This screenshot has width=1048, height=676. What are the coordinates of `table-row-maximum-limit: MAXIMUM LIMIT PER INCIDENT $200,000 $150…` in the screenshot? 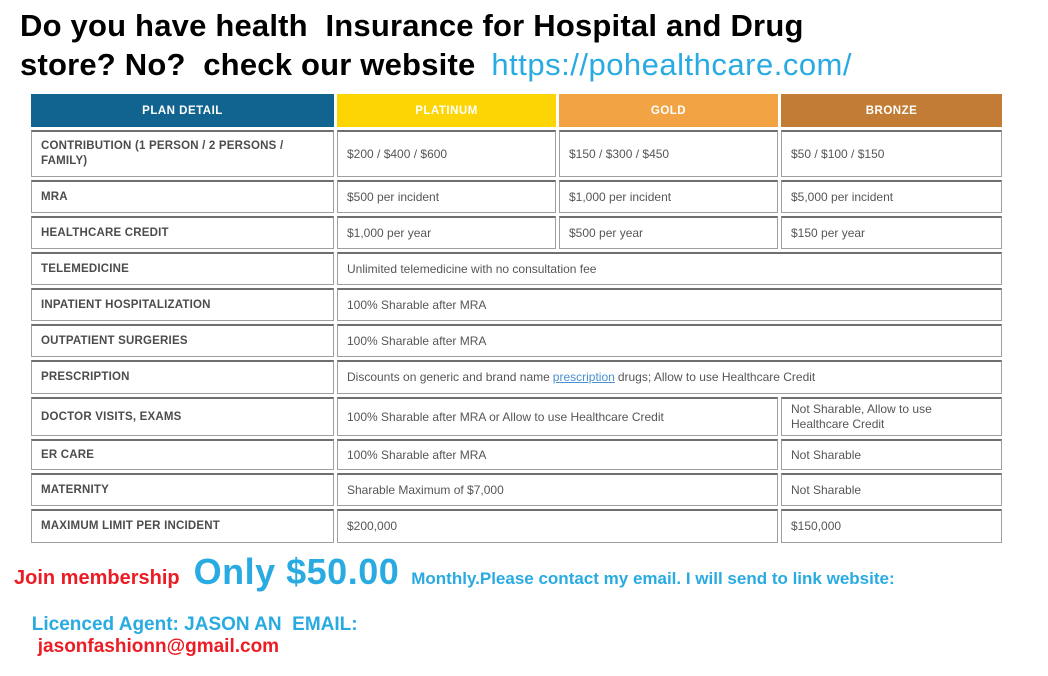 It's located at (516, 526).